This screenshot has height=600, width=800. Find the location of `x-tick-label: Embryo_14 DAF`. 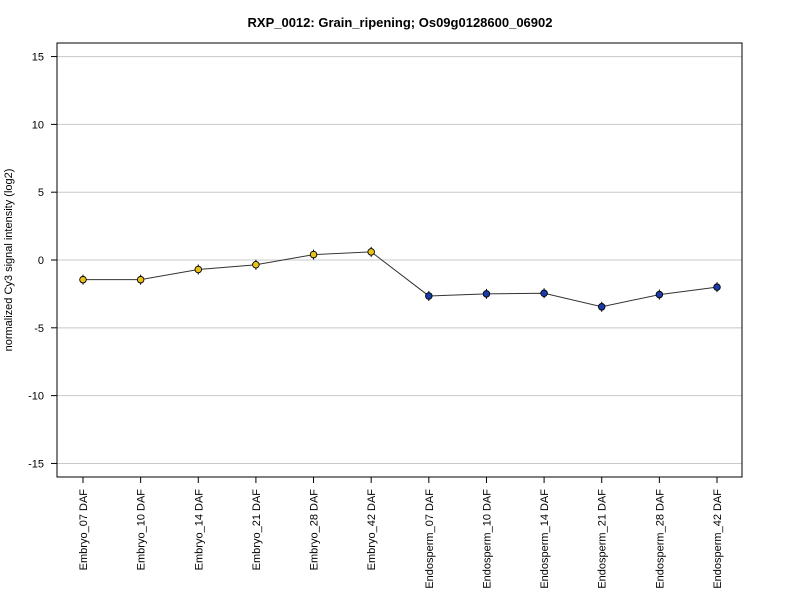

x-tick-label: Embryo_14 DAF is located at coordinates (199, 530).